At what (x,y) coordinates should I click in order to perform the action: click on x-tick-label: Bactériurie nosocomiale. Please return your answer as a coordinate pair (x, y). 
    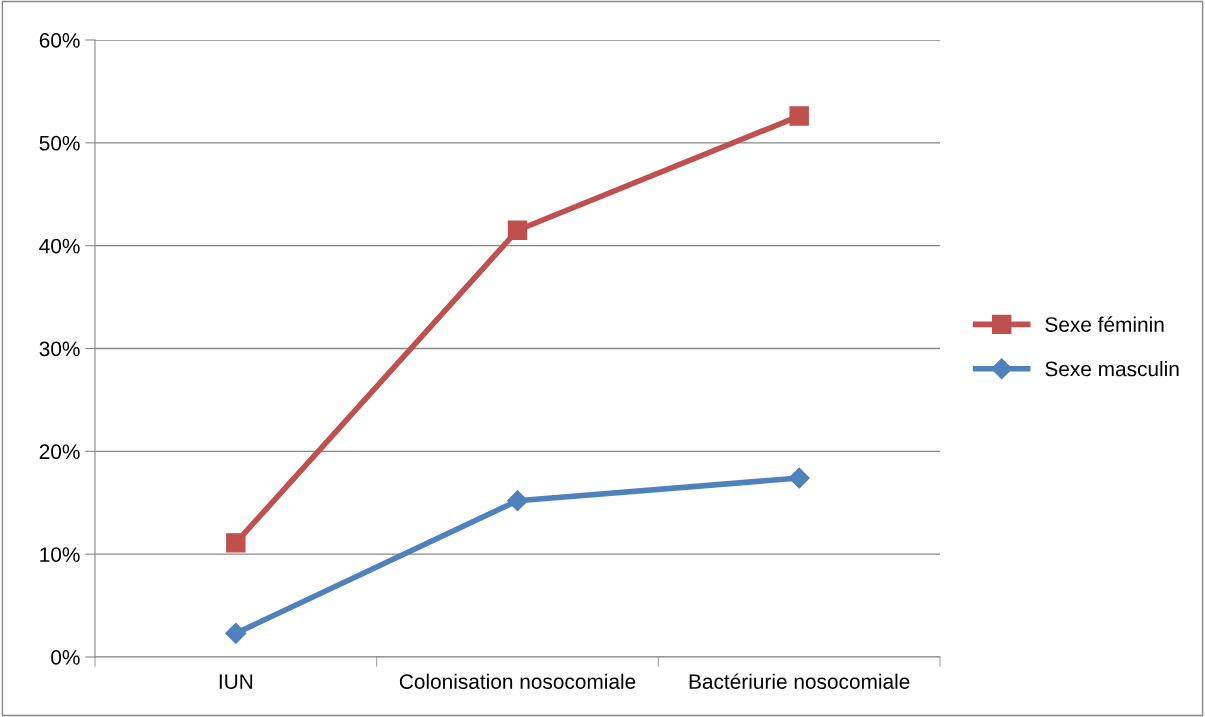
    Looking at the image, I should click on (799, 681).